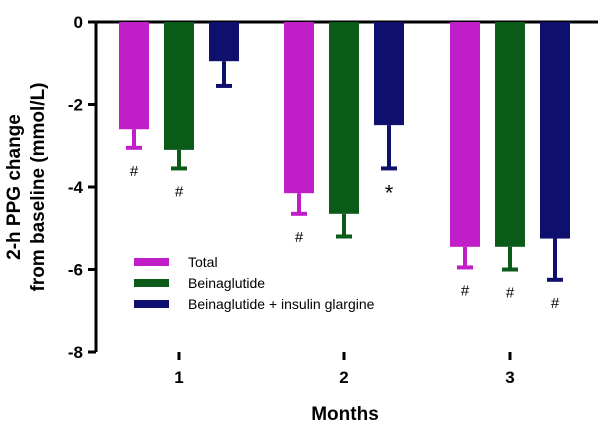 The width and height of the screenshot is (600, 435). I want to click on x-axis-title: Months, so click(345, 414).